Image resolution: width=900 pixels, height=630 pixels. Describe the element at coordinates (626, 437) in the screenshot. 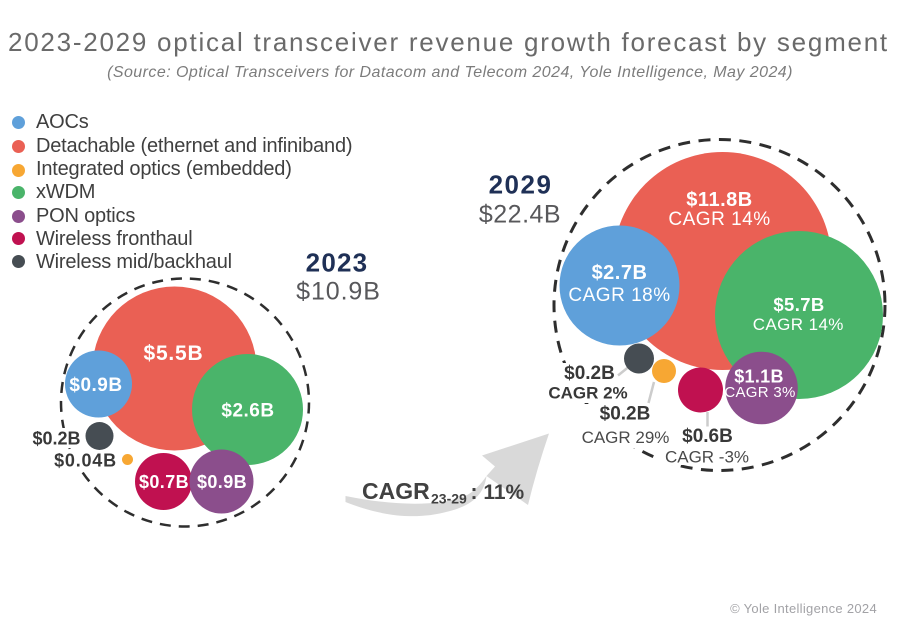

I see `svg-text: CAGR 29%` at that location.